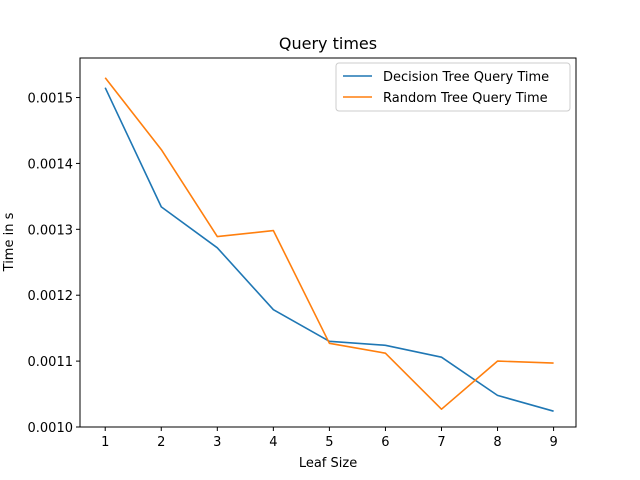 Image resolution: width=640 pixels, height=480 pixels. Describe the element at coordinates (273, 442) in the screenshot. I see `x-tick-label: 4` at that location.